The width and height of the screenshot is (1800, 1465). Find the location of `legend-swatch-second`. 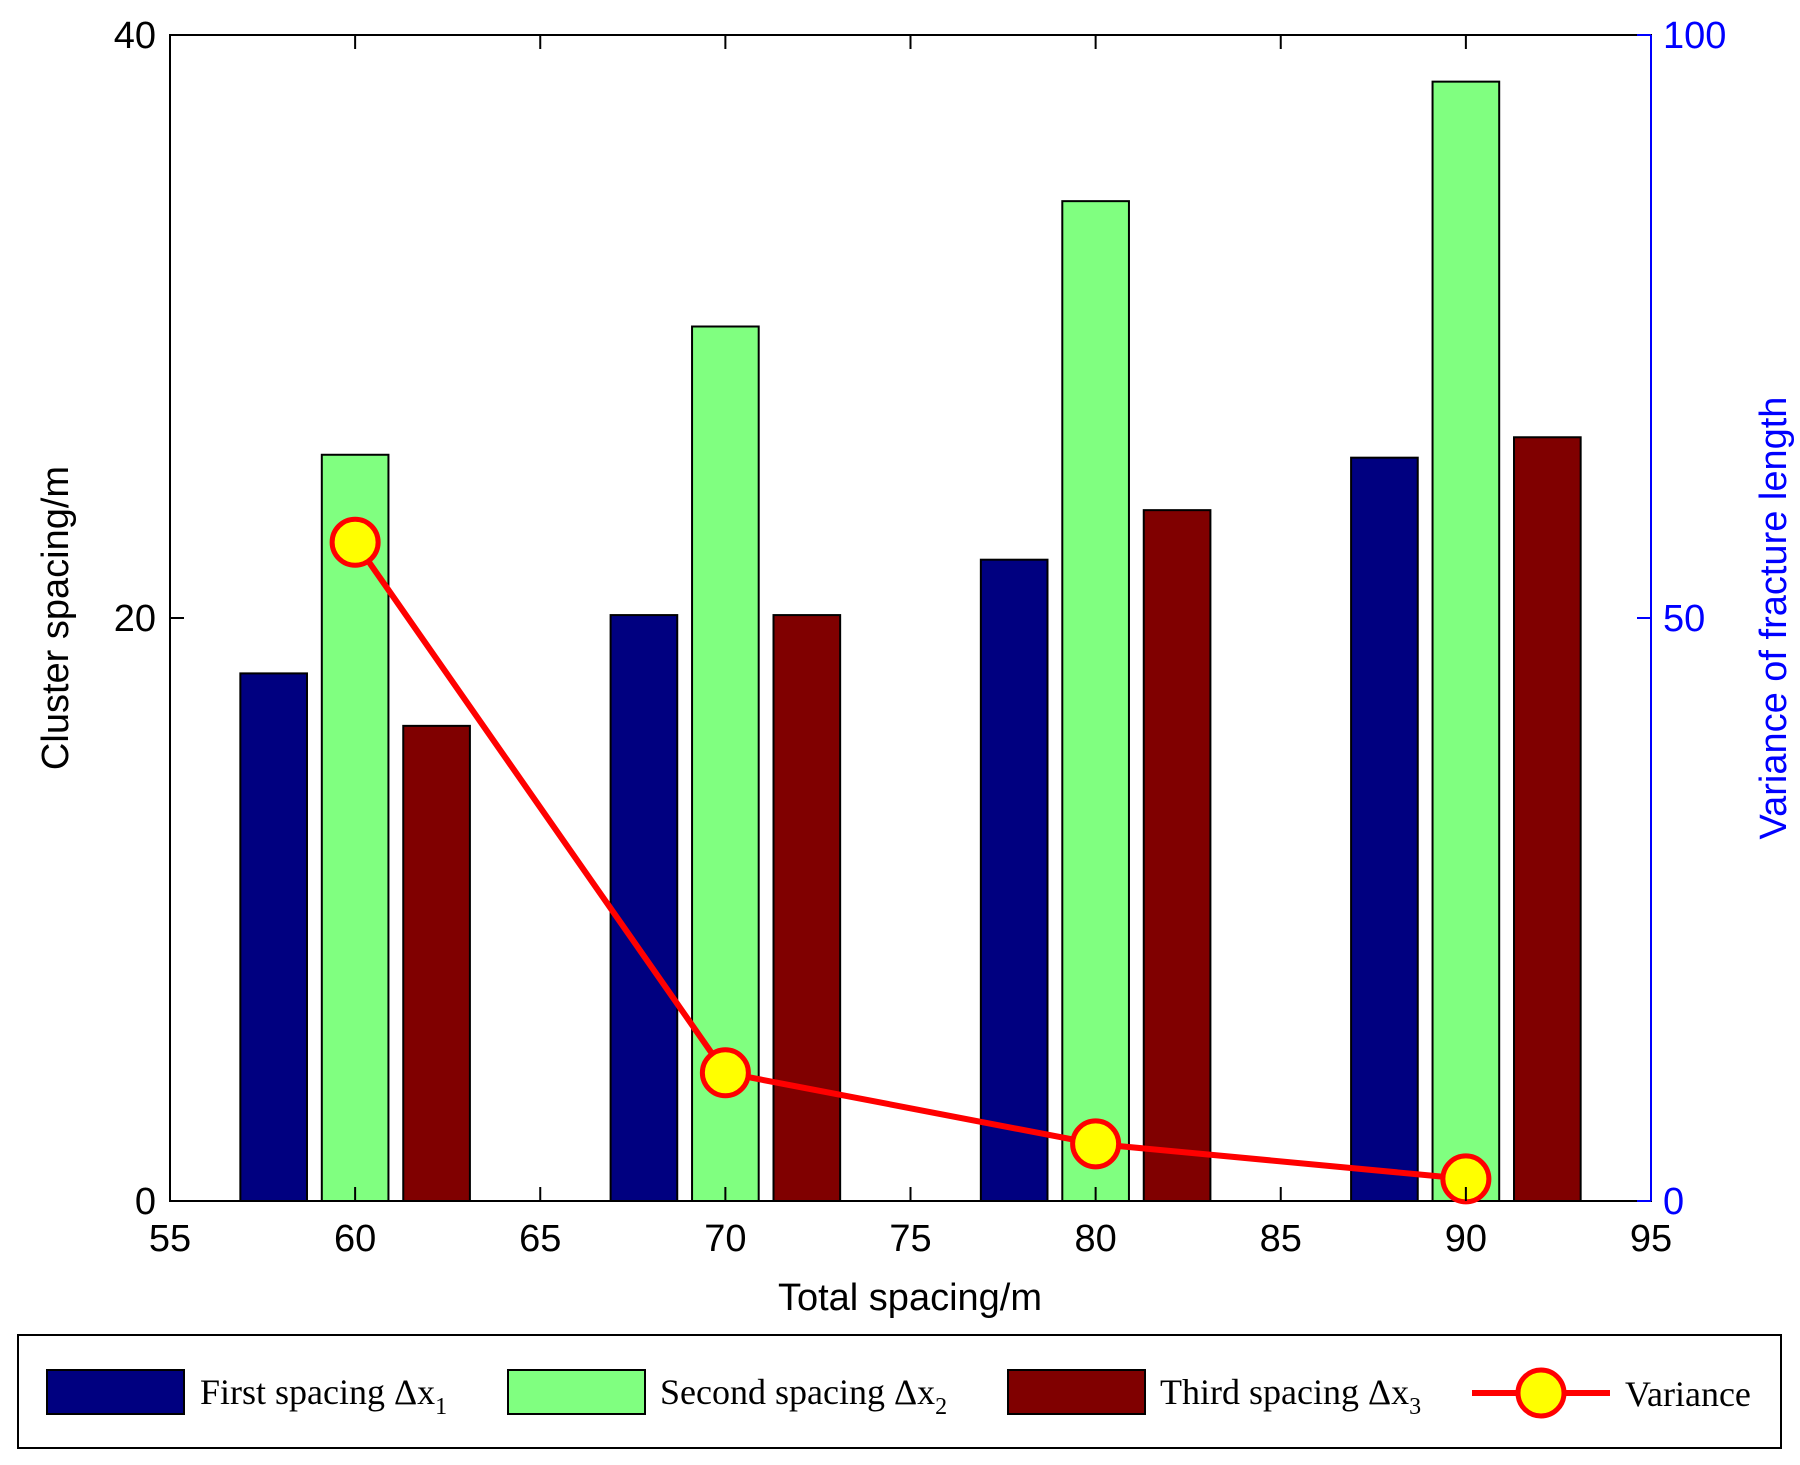

legend-swatch-second is located at coordinates (576, 1392).